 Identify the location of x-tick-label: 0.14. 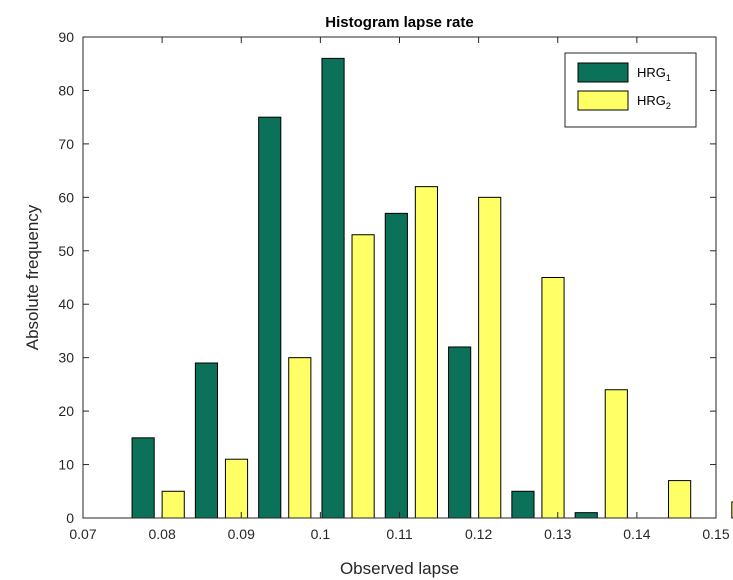
(636, 534).